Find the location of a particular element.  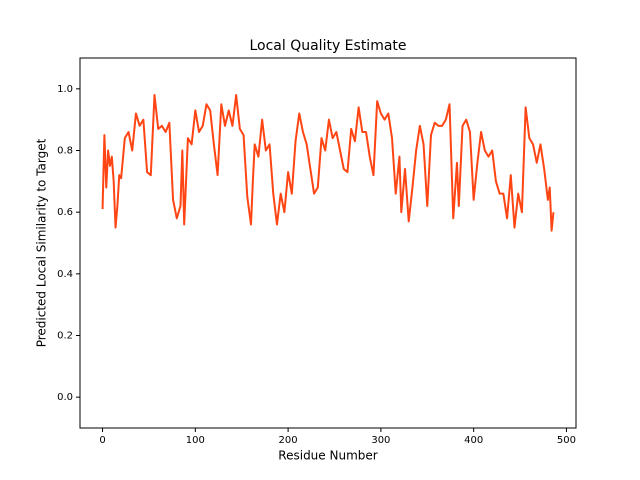

x-tick-label: 0 is located at coordinates (102, 440).